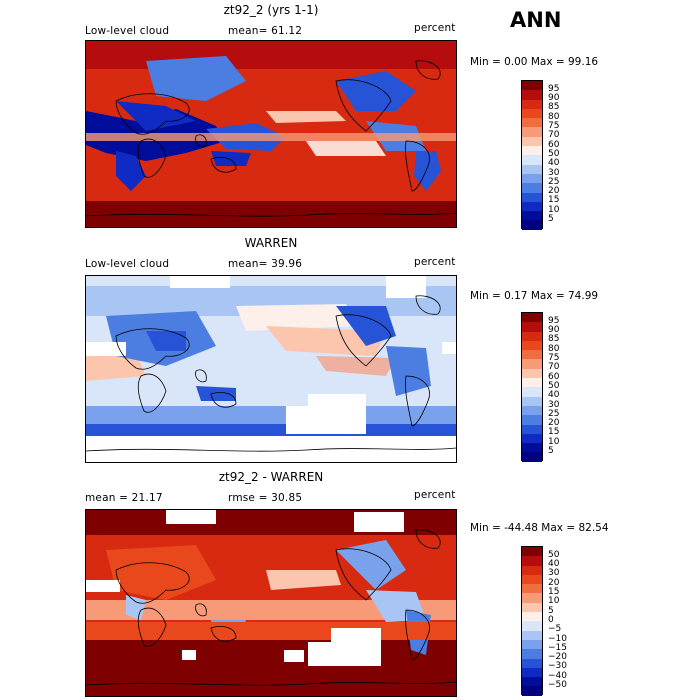 Image resolution: width=700 pixels, height=700 pixels. Describe the element at coordinates (557, 647) in the screenshot. I see `colorbar-3-label-10: −15` at that location.